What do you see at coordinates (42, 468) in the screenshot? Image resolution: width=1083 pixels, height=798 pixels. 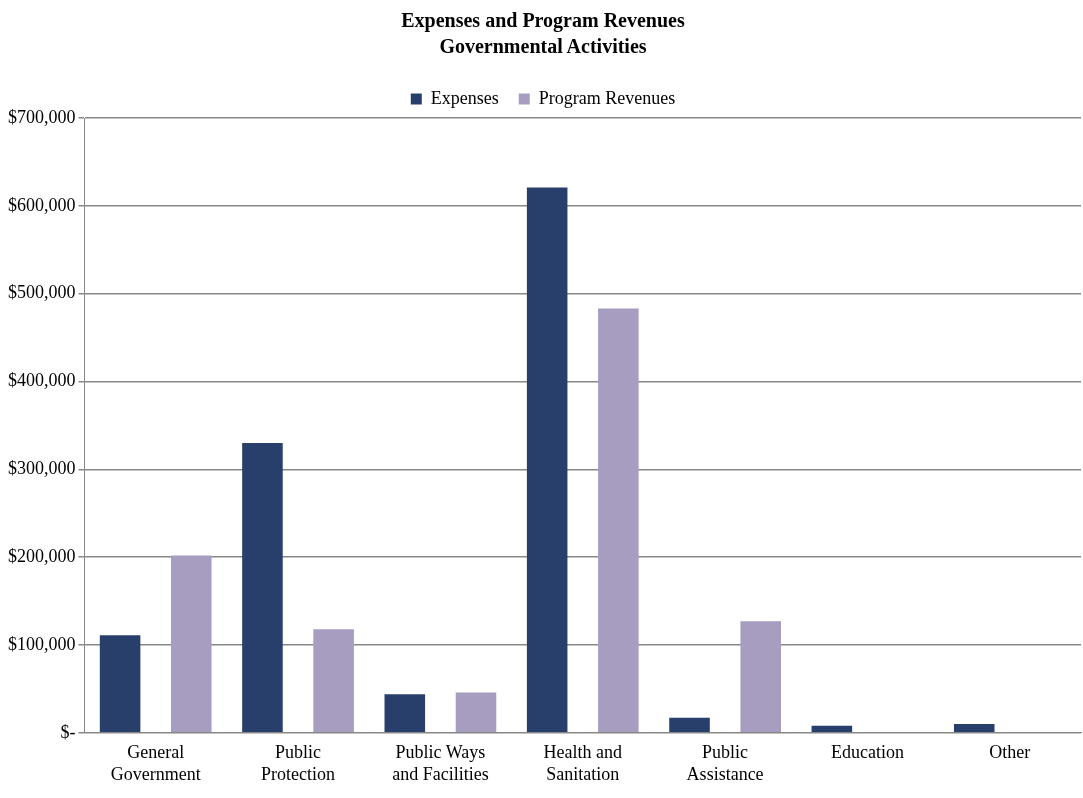 I see `y-tick-label: $300,000` at bounding box center [42, 468].